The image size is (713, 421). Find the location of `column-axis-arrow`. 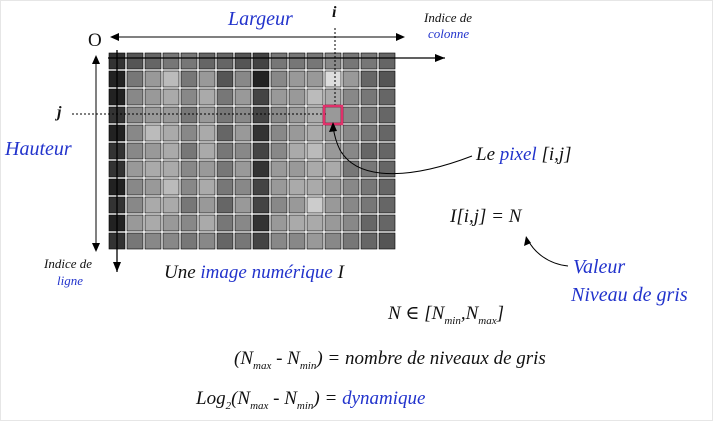

column-axis-arrow is located at coordinates (440, 58).